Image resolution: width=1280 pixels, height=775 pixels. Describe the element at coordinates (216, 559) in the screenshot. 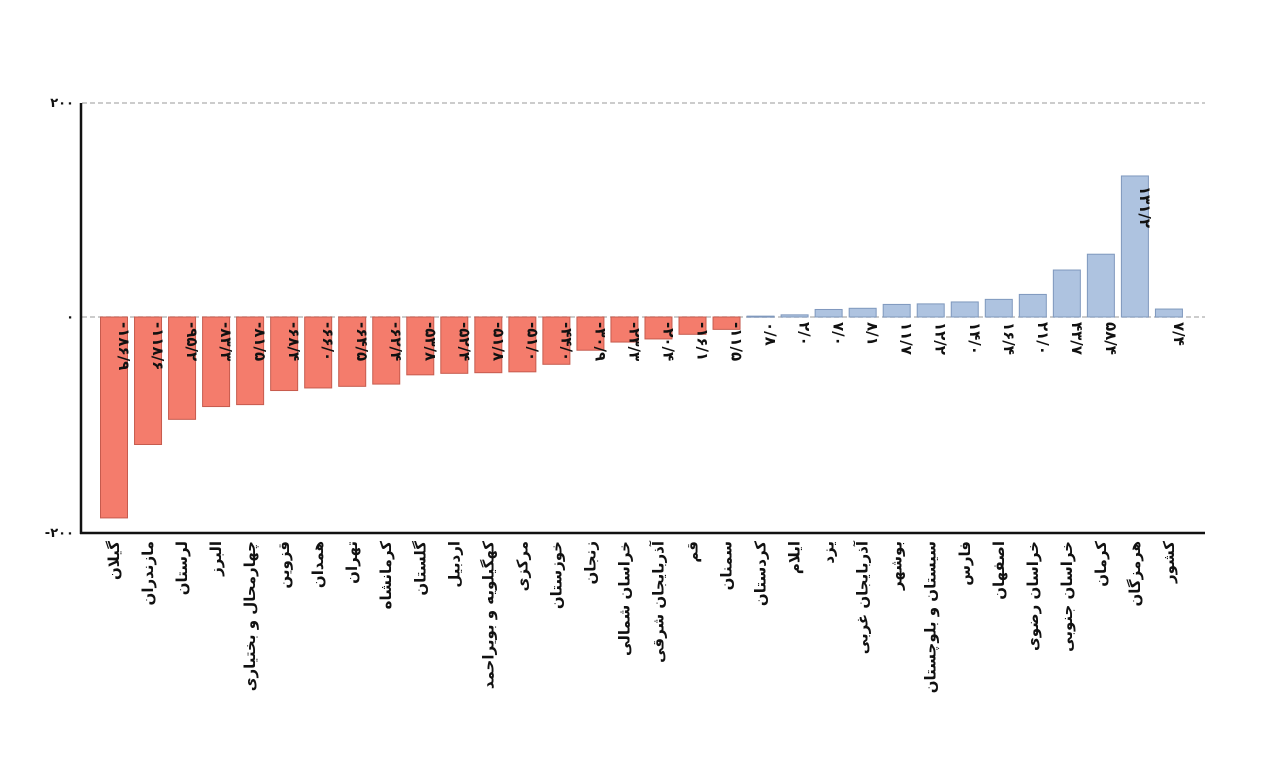

I see `x-tick-label: البرز` at that location.